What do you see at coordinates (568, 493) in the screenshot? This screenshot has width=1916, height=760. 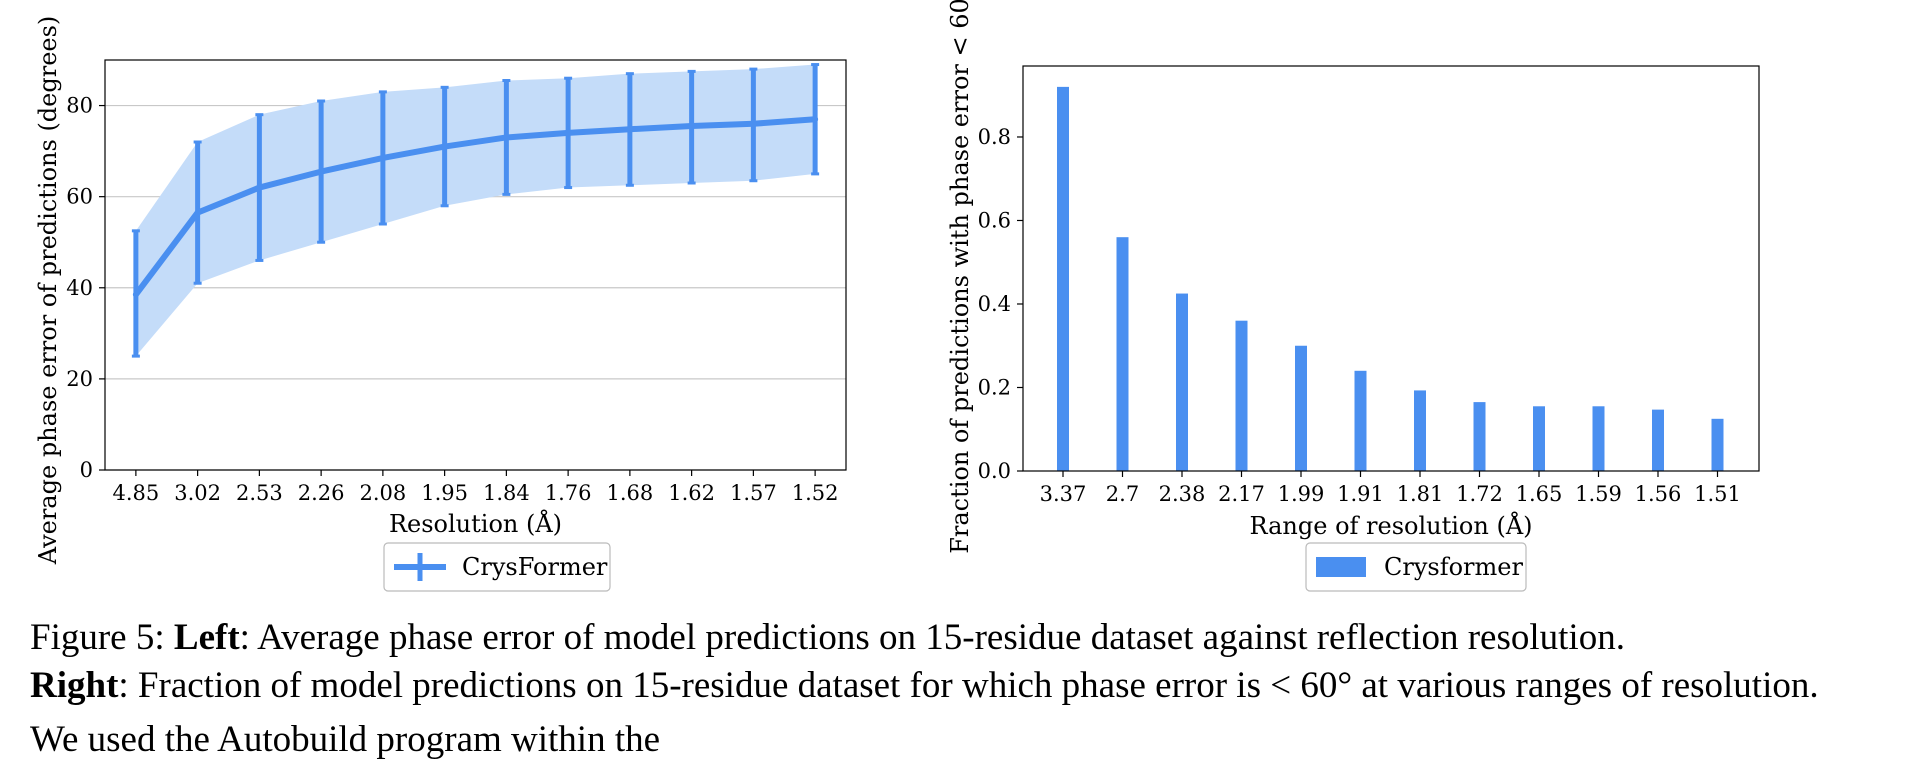 I see `left-x-tick-label: 1.76` at bounding box center [568, 493].